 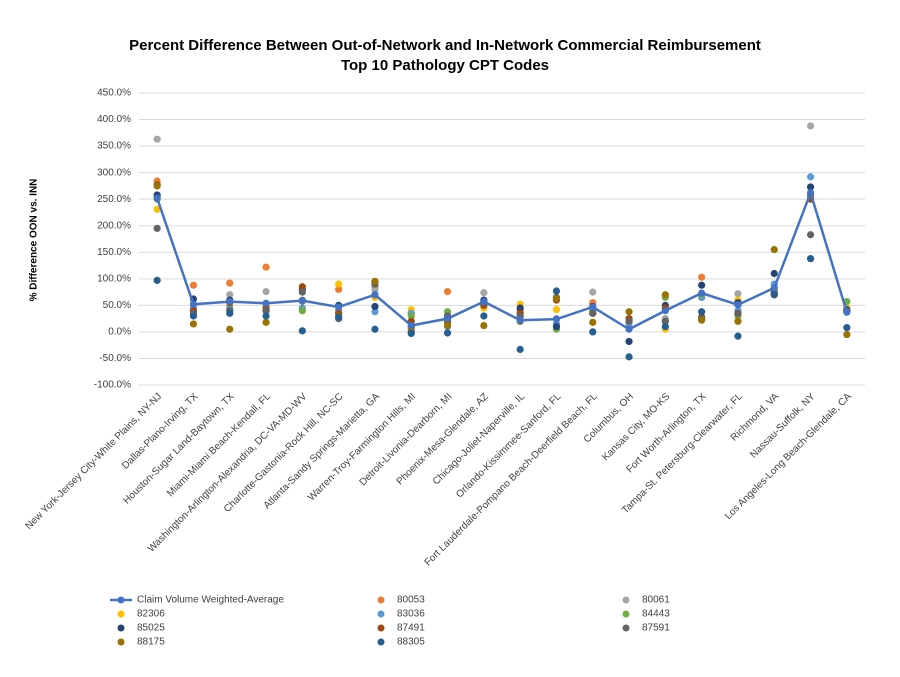 What do you see at coordinates (656, 614) in the screenshot?
I see `legend-label: 84443` at bounding box center [656, 614].